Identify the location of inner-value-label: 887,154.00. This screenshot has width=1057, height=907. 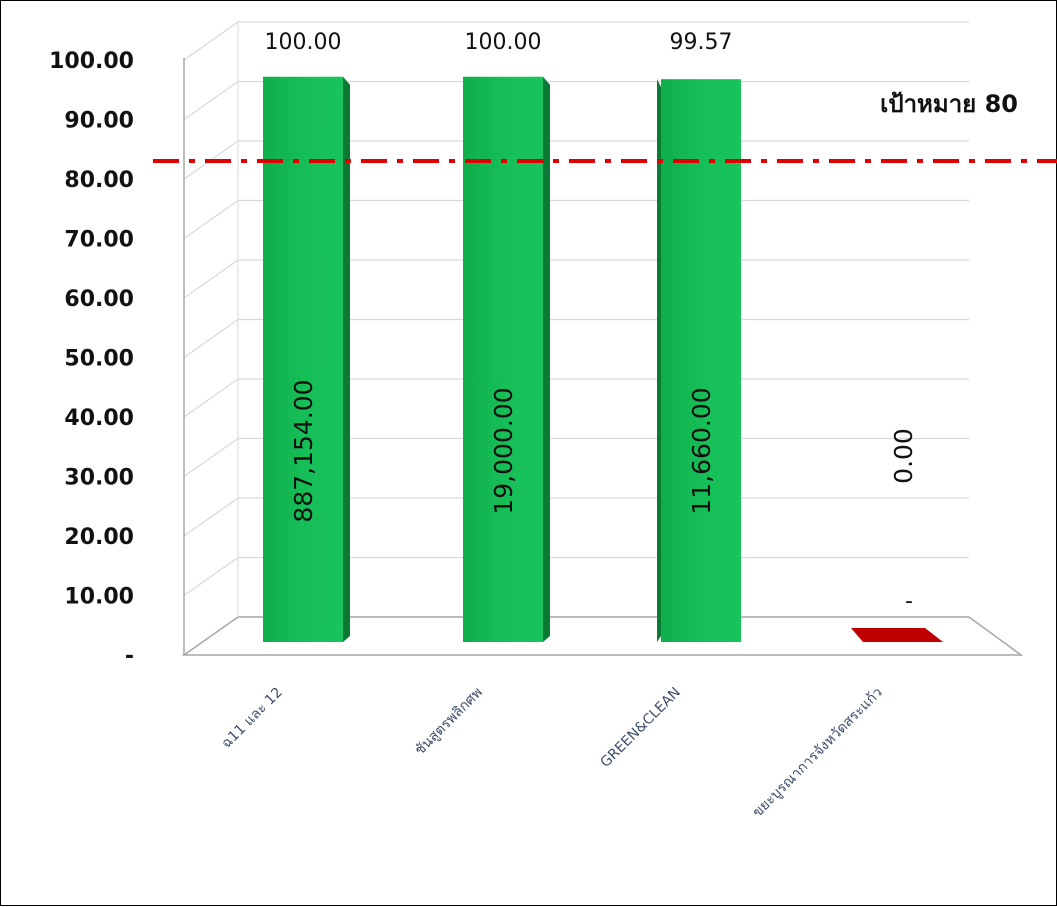
(303, 450).